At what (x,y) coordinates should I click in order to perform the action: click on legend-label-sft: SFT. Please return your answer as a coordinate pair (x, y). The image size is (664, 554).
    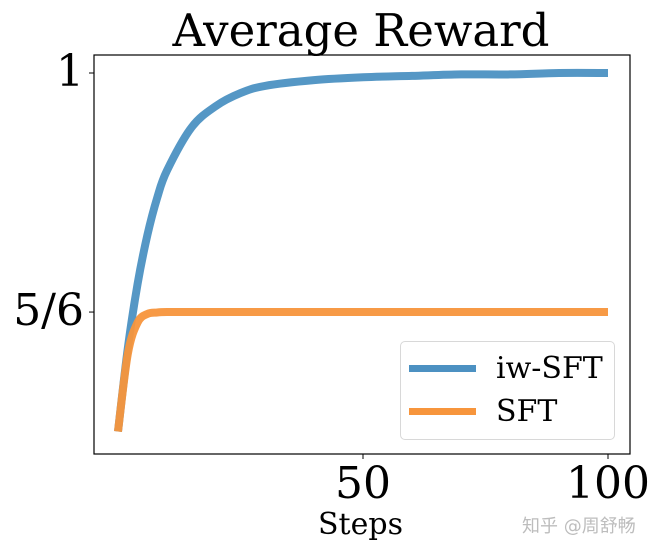
    Looking at the image, I should click on (527, 411).